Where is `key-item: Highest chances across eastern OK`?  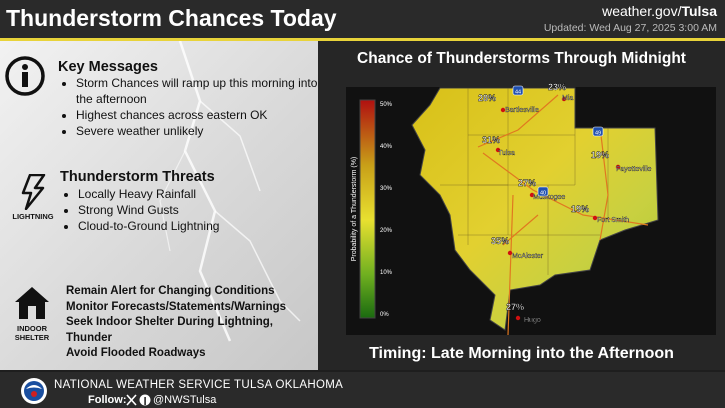 key-item: Highest chances across eastern OK is located at coordinates (197, 115).